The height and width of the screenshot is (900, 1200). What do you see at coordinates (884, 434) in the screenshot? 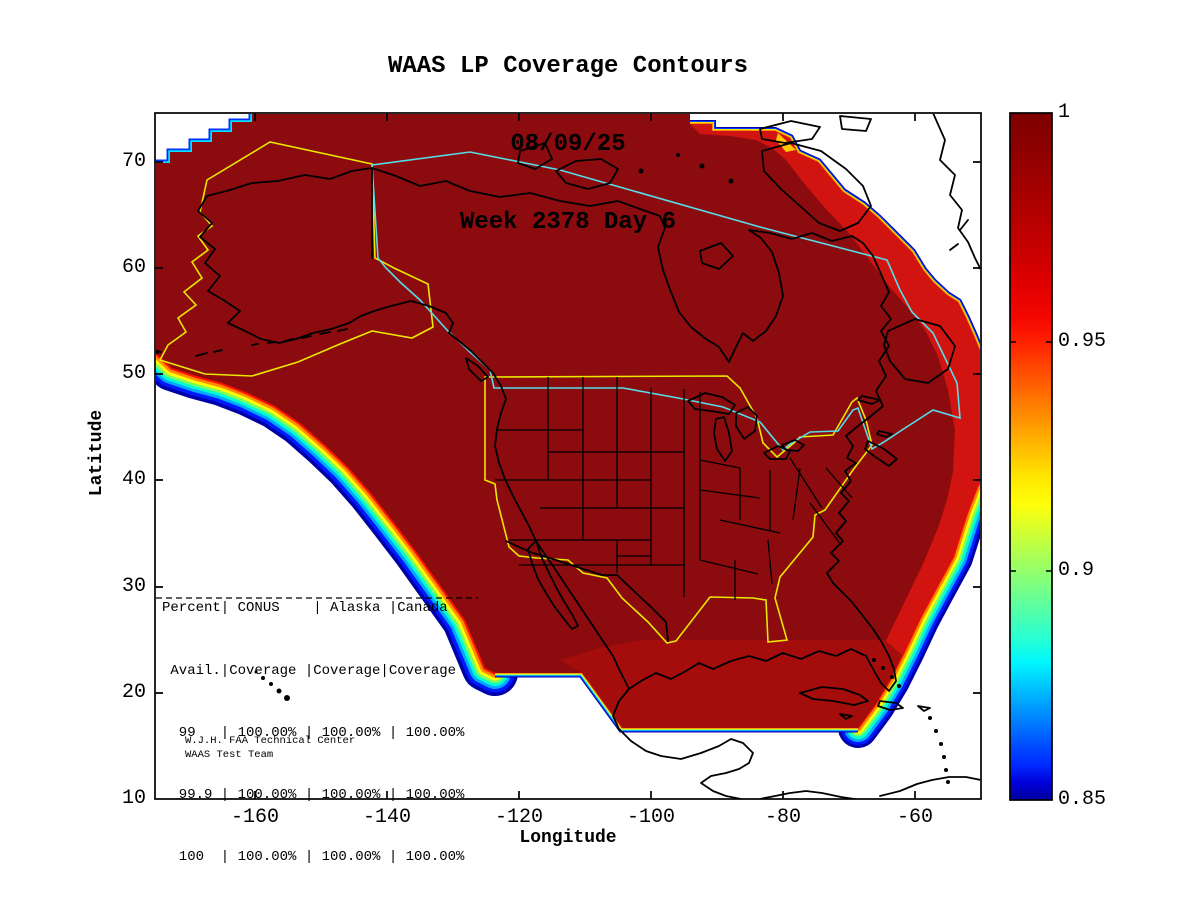
I see `prince-edward-island` at bounding box center [884, 434].